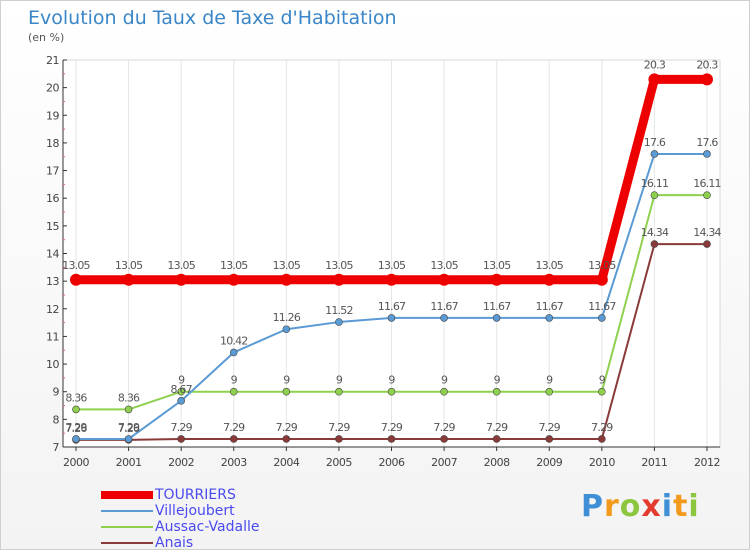 The image size is (750, 550). I want to click on data-label: 17.6, so click(707, 142).